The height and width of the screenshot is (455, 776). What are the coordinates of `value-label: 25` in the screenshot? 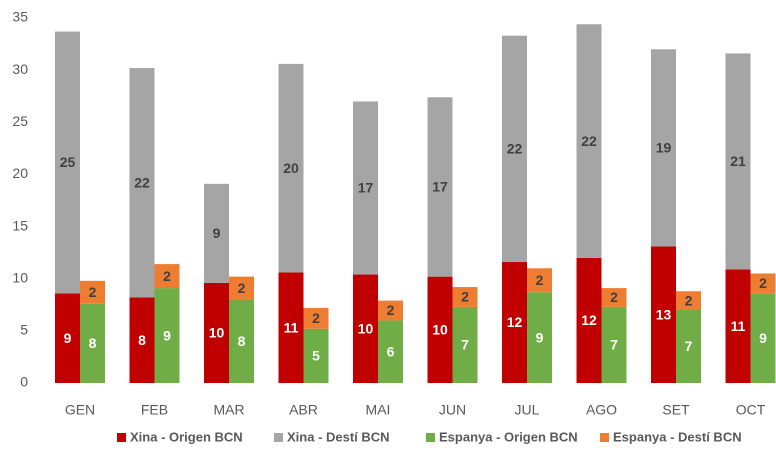 It's located at (68, 162).